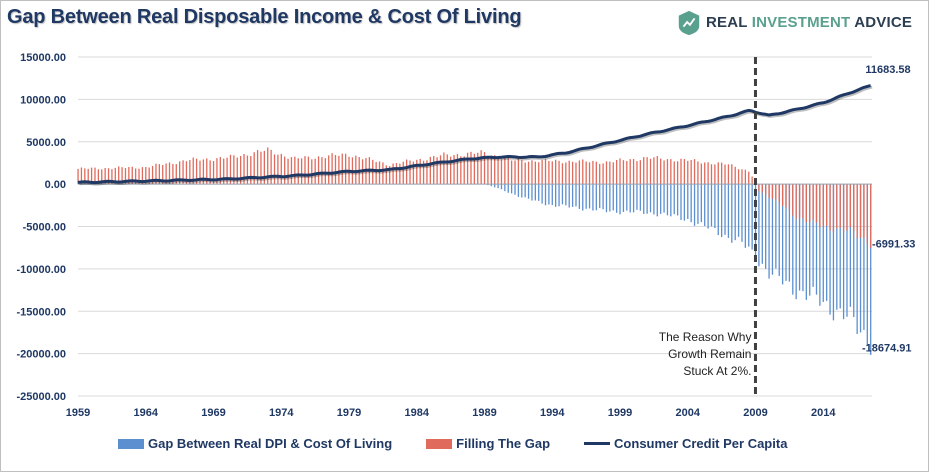 Image resolution: width=929 pixels, height=472 pixels. I want to click on y-tick-label: 5000.00, so click(46, 143).